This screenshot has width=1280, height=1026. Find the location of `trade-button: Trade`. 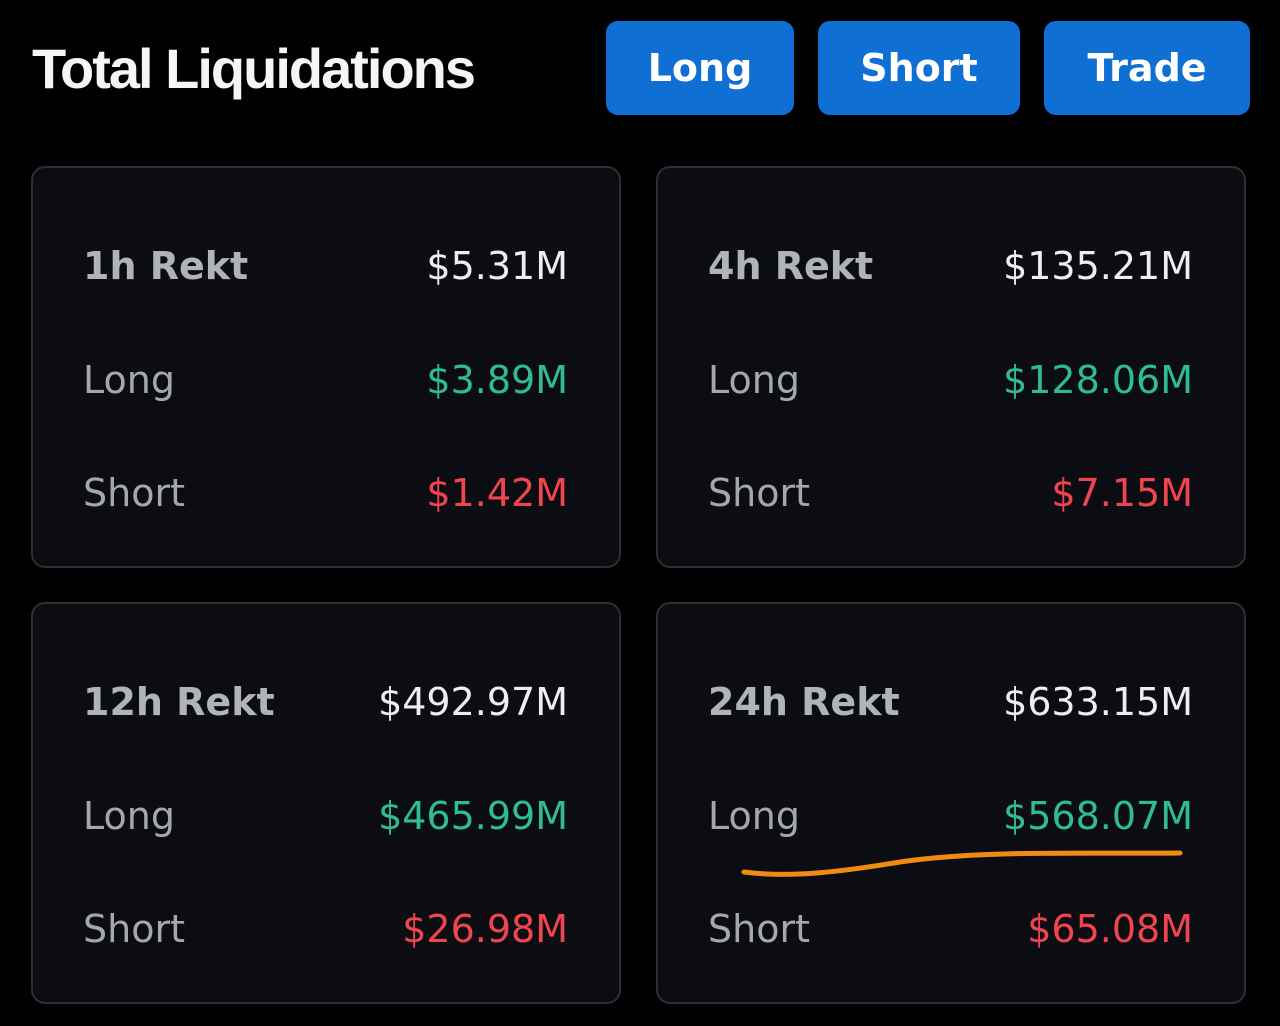

trade-button: Trade is located at coordinates (1147, 68).